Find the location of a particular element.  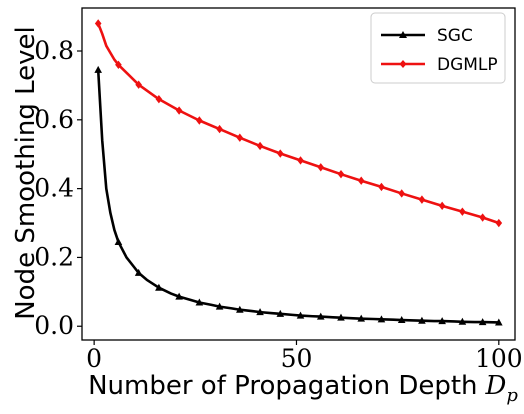

x-axis-ticks: 0 50 100 is located at coordinates (304, 356).